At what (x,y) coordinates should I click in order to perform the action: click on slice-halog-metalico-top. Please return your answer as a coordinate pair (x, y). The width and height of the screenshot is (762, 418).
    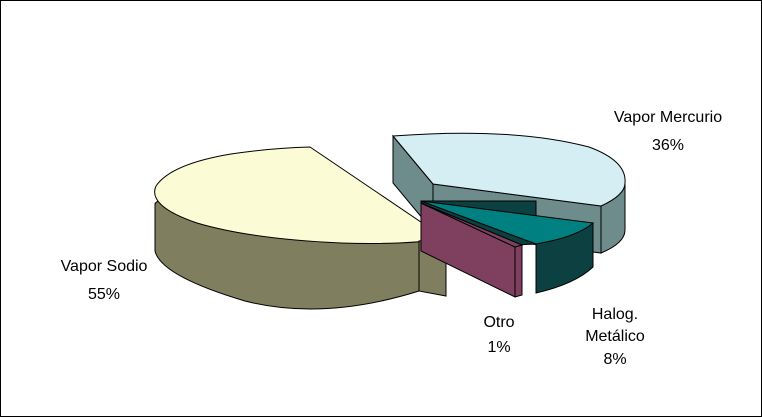
    Looking at the image, I should click on (507, 222).